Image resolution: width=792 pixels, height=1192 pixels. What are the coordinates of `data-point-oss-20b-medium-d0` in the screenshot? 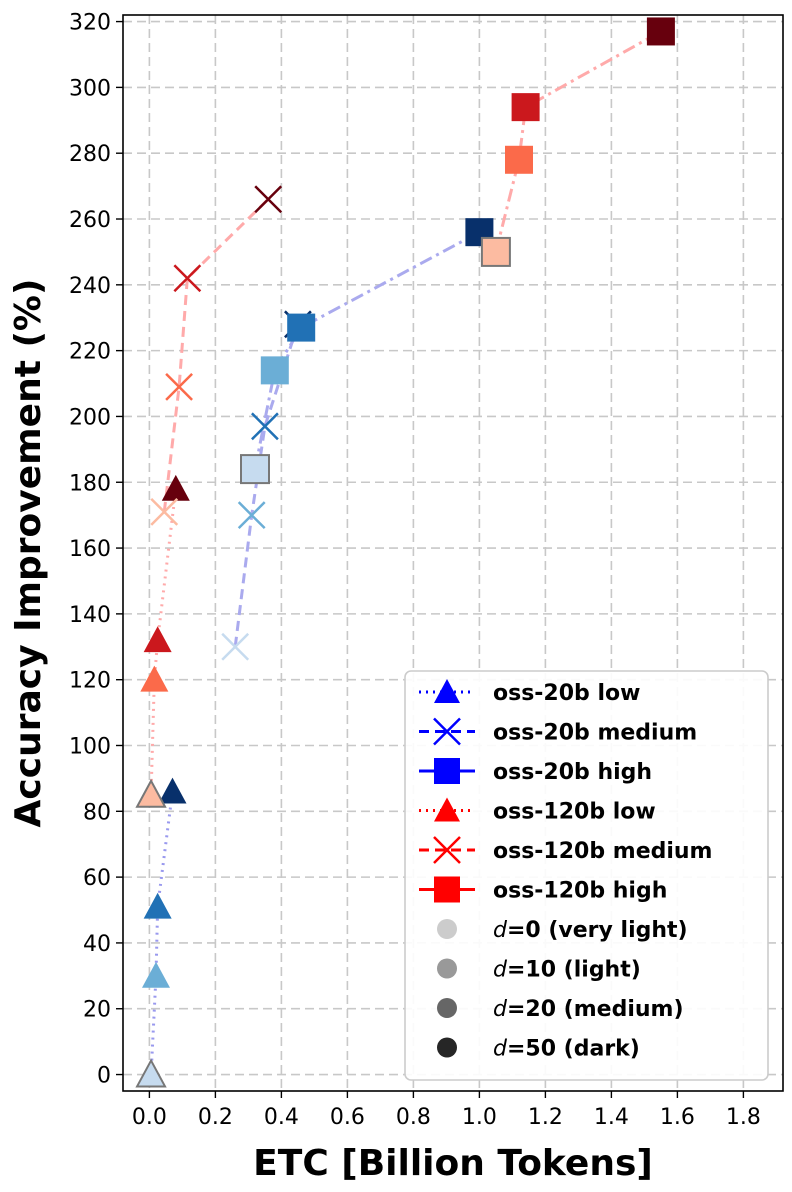 It's located at (235, 646).